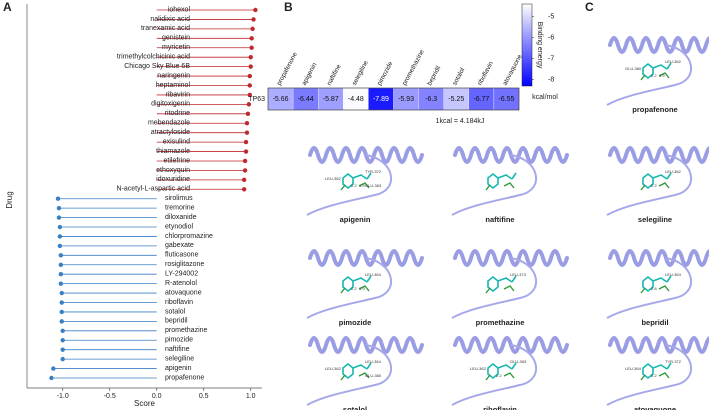  What do you see at coordinates (539, 45) in the screenshot?
I see `colorbar-title: Binding energy` at bounding box center [539, 45].